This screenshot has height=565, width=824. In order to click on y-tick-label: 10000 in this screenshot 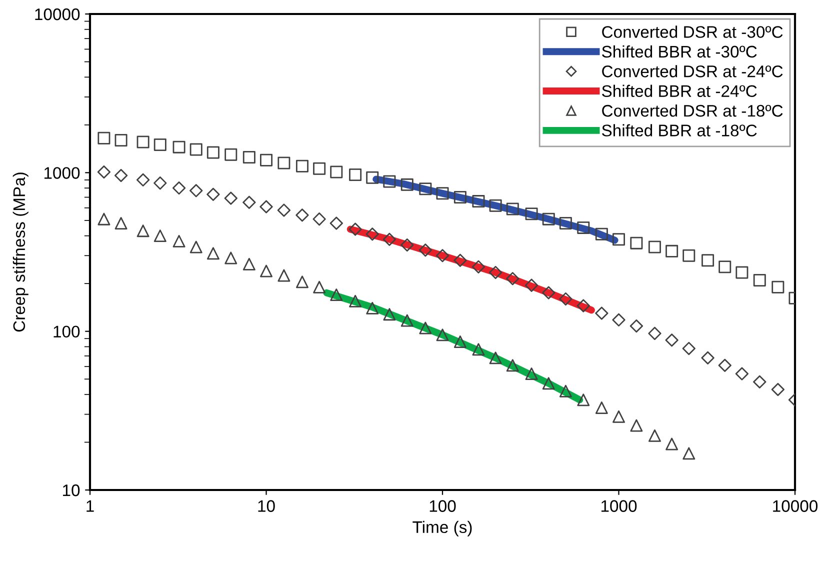, I will do `click(57, 14)`.